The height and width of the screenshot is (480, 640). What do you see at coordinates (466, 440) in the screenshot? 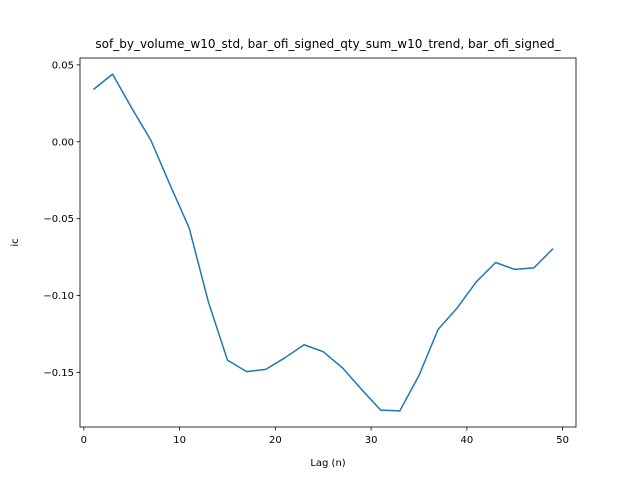
I see `x-tick-label: 40` at bounding box center [466, 440].